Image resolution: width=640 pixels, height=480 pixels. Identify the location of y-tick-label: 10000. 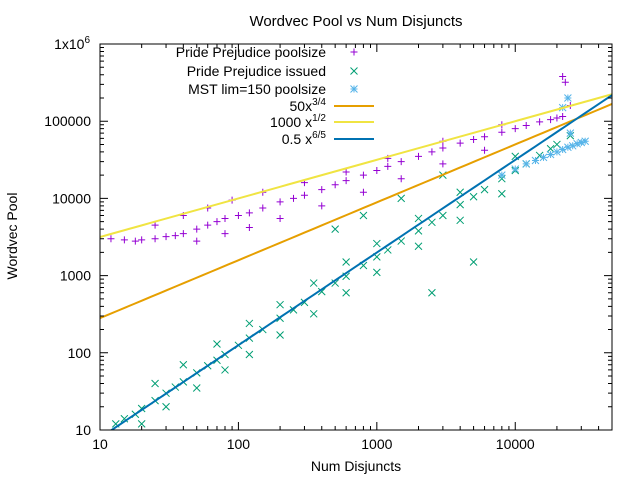
(71, 198).